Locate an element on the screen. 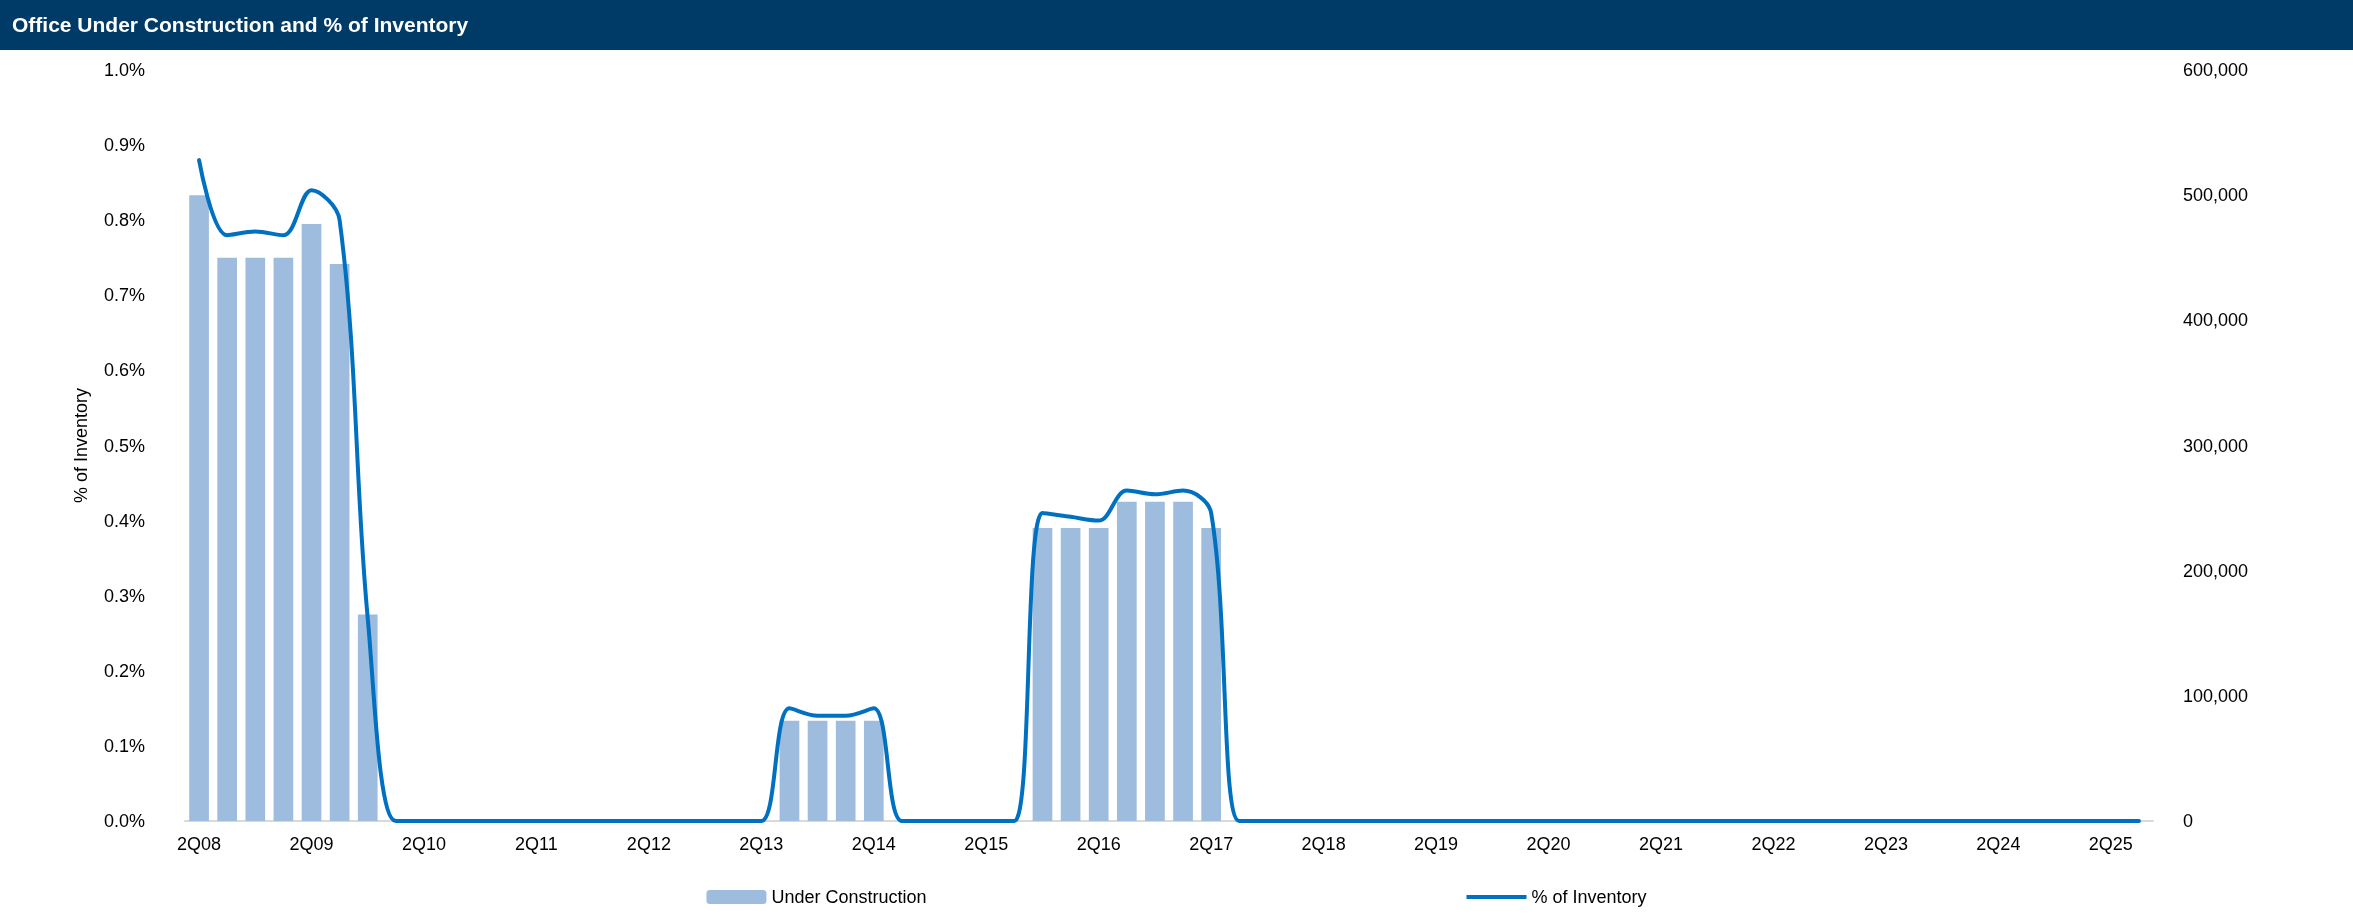  y2-tick-label: 0 is located at coordinates (2188, 821).